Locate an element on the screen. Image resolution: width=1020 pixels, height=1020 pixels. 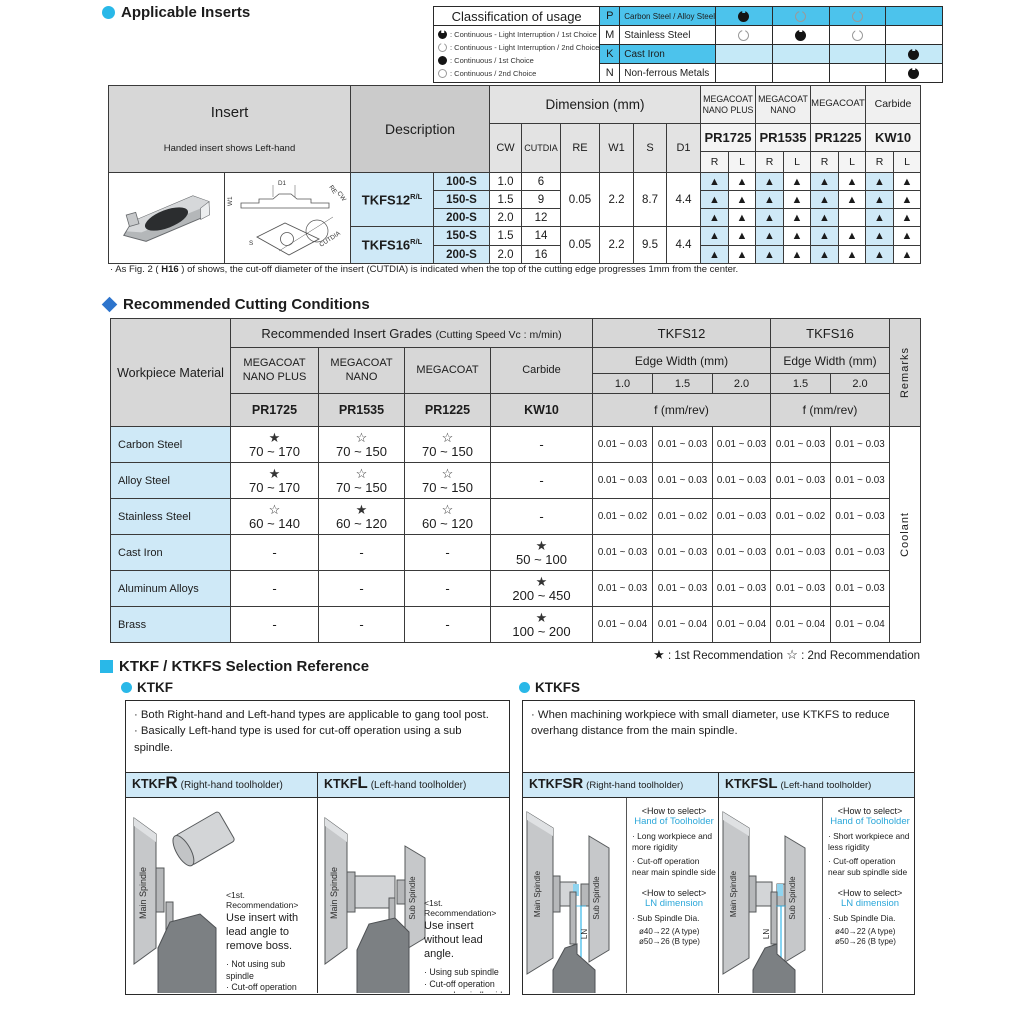
edge-width-value: 2.0 is located at coordinates (741, 383).